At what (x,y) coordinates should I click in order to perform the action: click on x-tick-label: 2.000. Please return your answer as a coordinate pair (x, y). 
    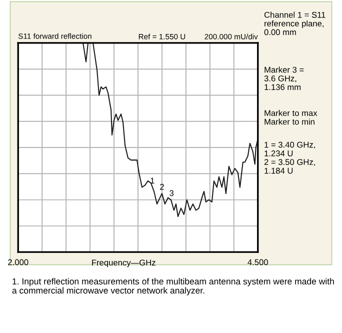
    Looking at the image, I should click on (18, 262).